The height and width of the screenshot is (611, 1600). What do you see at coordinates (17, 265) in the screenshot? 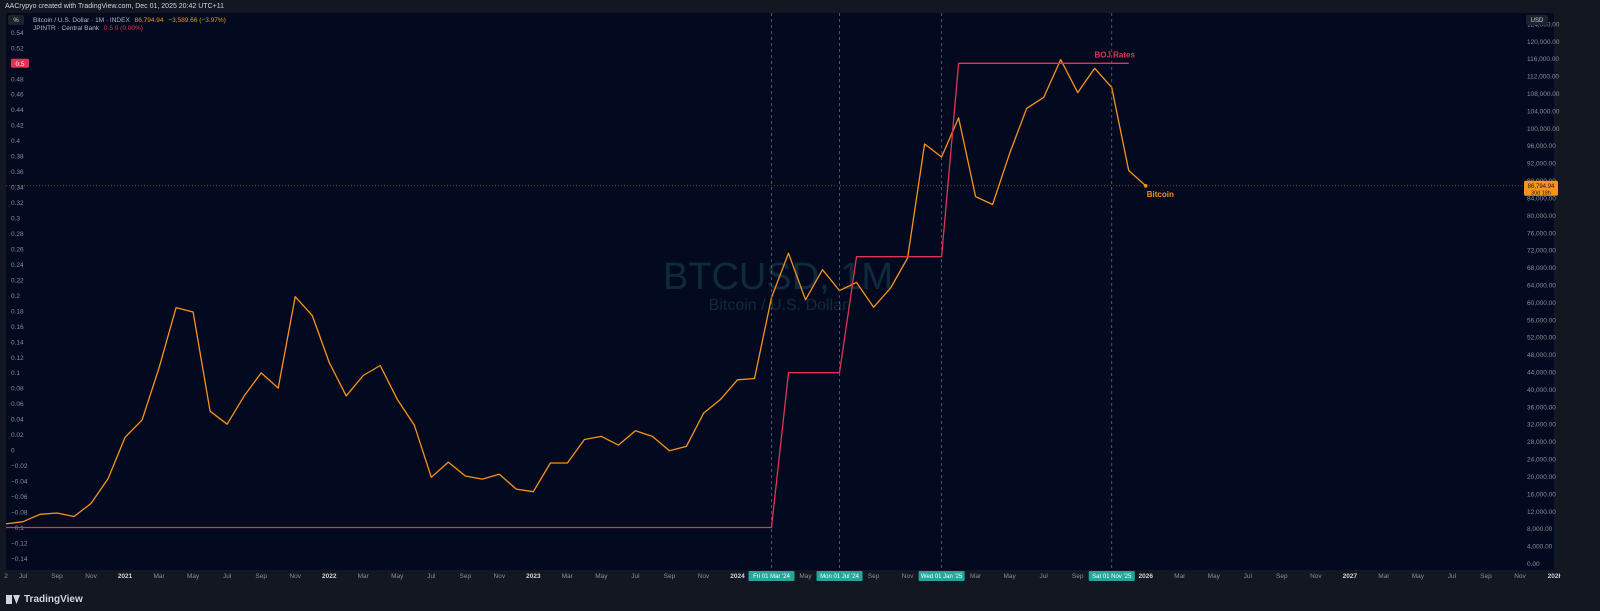
I see `left-tick-label: 0.24` at bounding box center [17, 265].